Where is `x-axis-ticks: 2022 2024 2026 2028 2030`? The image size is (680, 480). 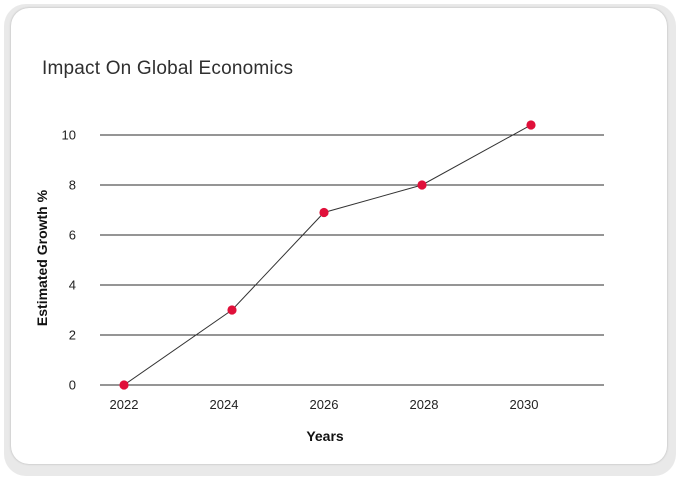
x-axis-ticks: 2022 2024 2026 2028 2030 is located at coordinates (324, 404).